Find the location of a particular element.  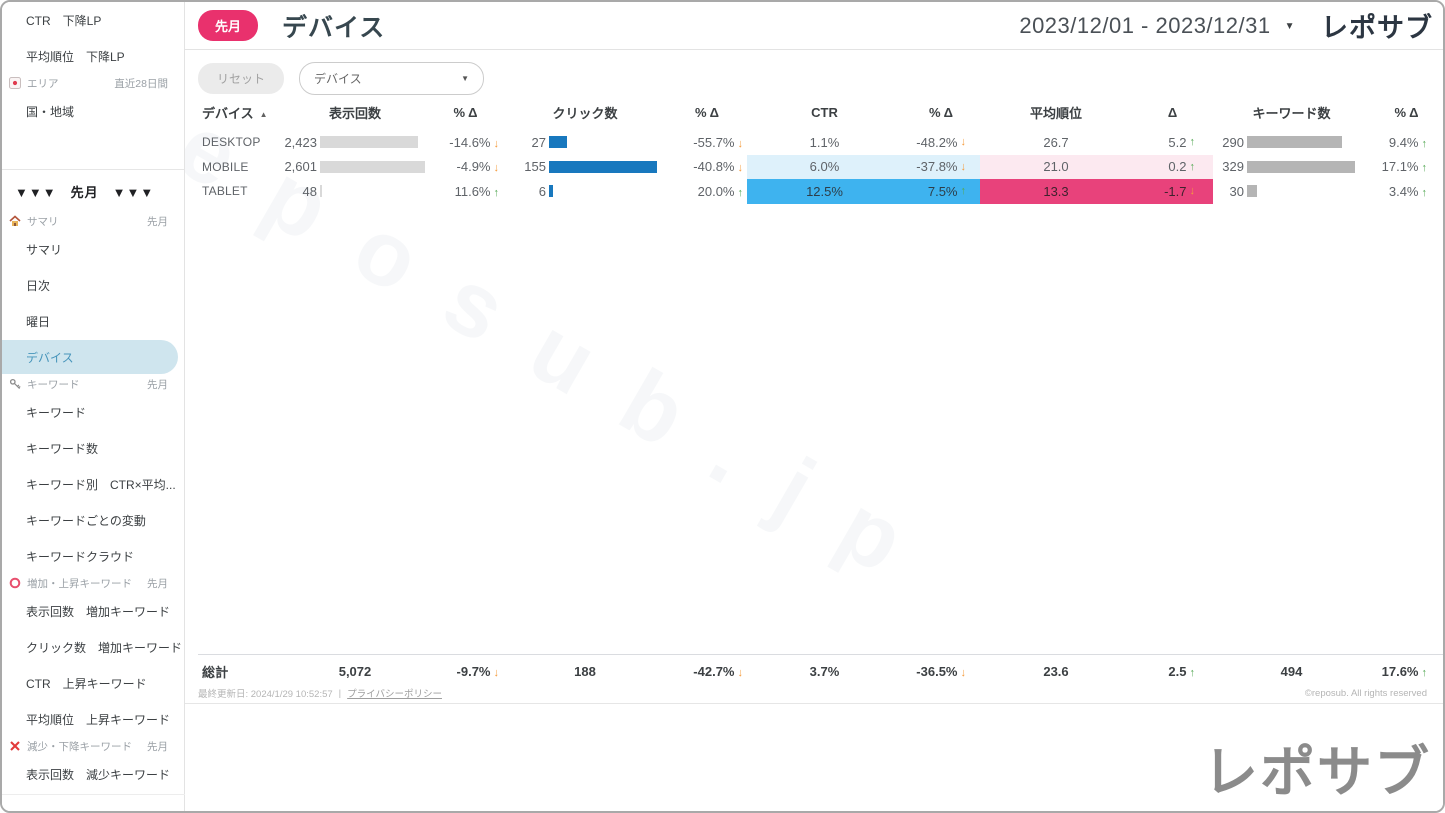

sidebar-item-impressions-increase: 表示回数 増加キーワード is located at coordinates (98, 611).